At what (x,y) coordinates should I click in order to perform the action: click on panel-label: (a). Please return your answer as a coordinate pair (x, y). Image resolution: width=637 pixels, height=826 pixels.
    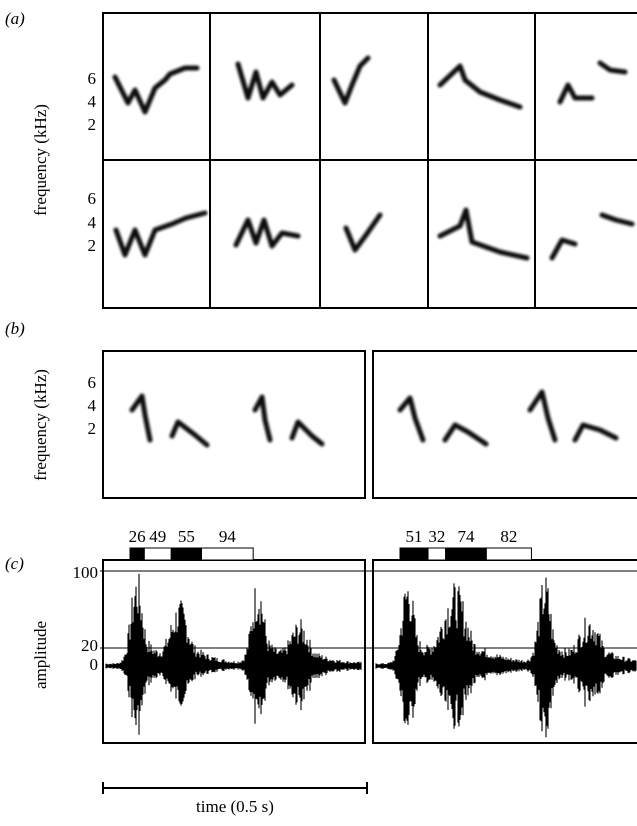
    Looking at the image, I should click on (15, 18).